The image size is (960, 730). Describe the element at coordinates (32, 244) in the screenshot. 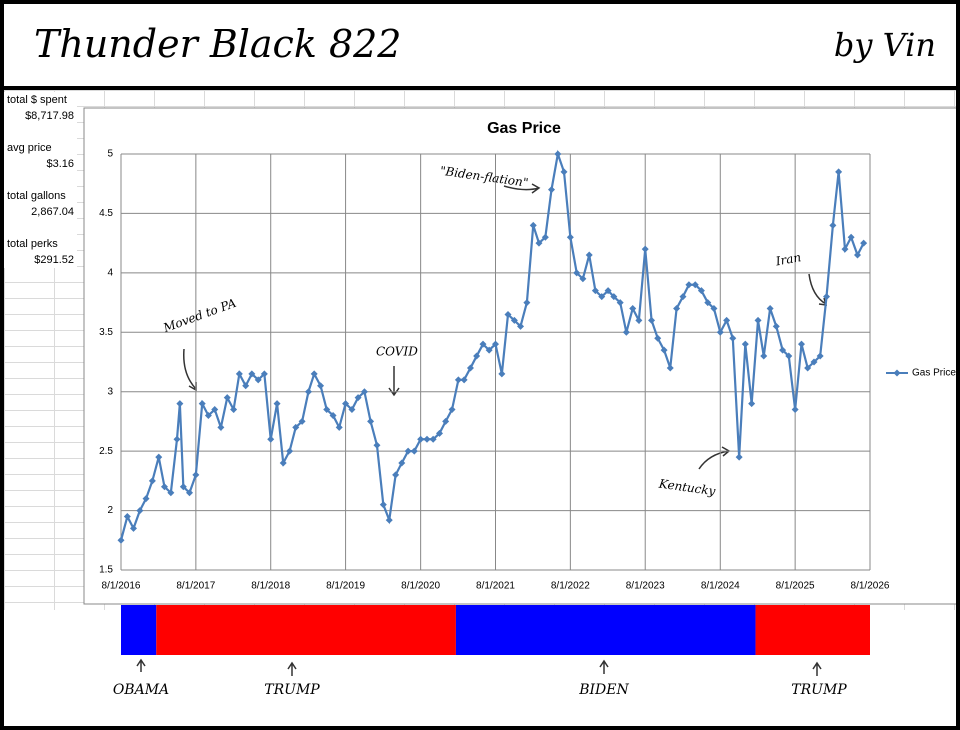

I see `stat-label: total perks` at that location.